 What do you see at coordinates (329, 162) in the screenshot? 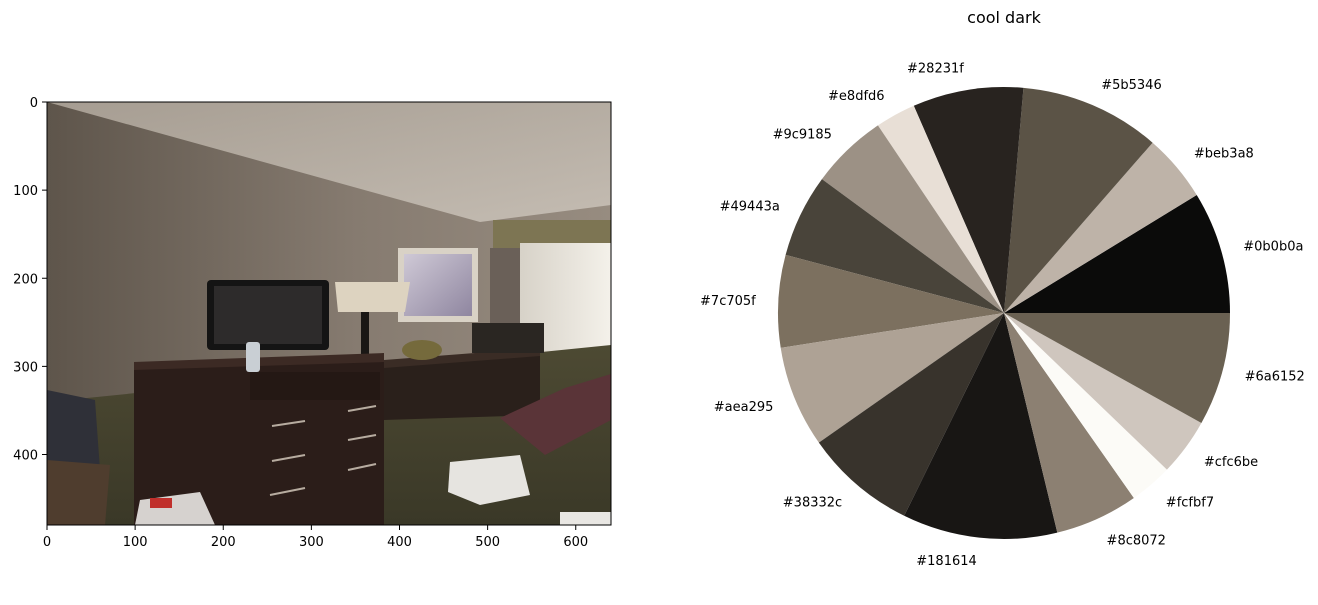
I see `photo-ceiling` at bounding box center [329, 162].